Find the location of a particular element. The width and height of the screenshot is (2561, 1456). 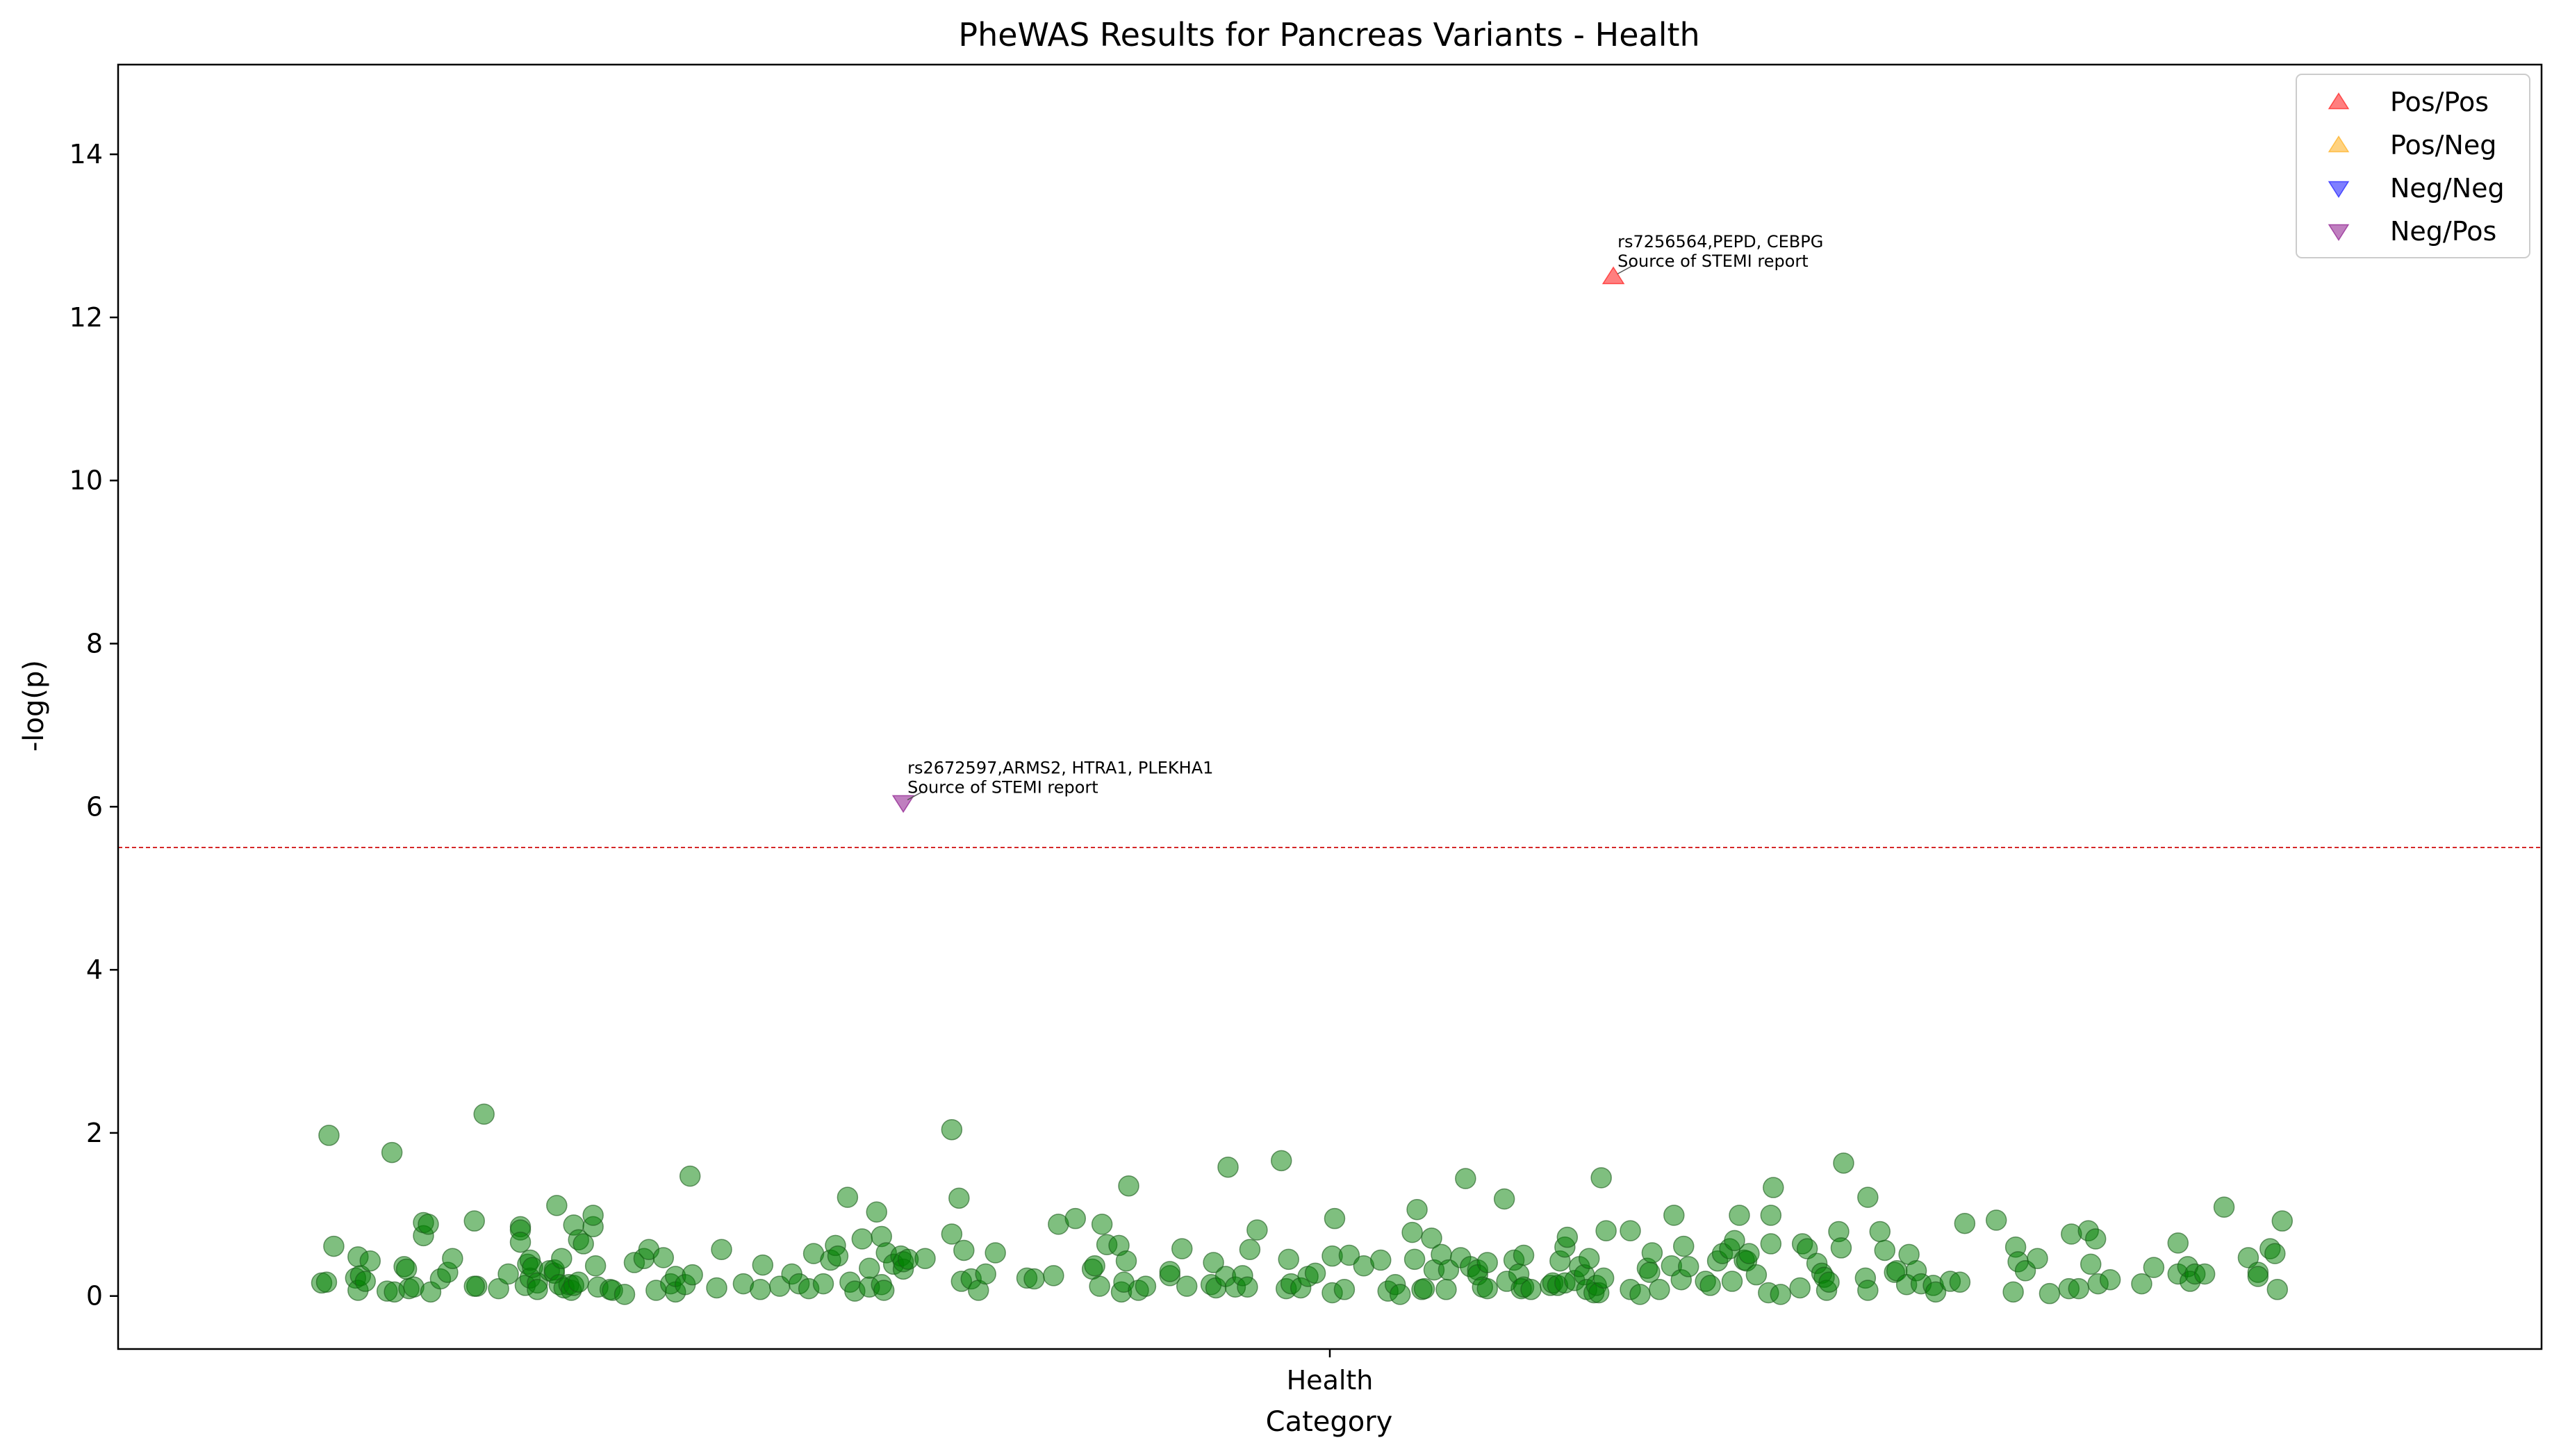

legend-box is located at coordinates (2413, 166).